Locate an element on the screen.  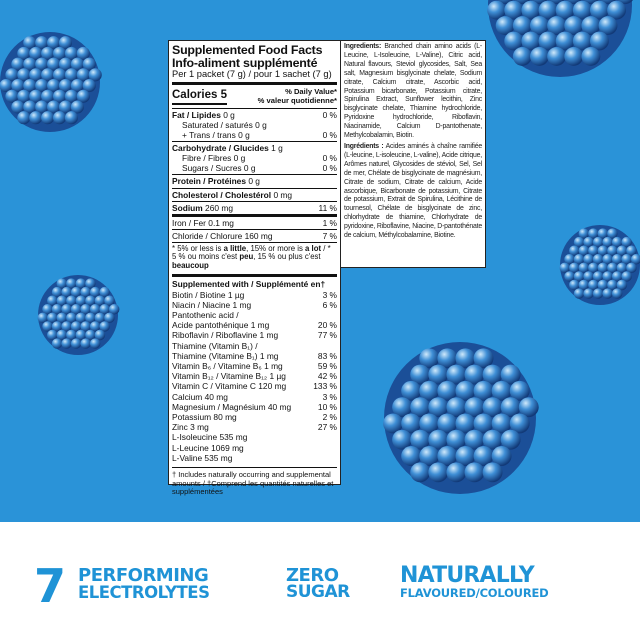
supplement-name: Potassium 80 mg is located at coordinates (204, 417).